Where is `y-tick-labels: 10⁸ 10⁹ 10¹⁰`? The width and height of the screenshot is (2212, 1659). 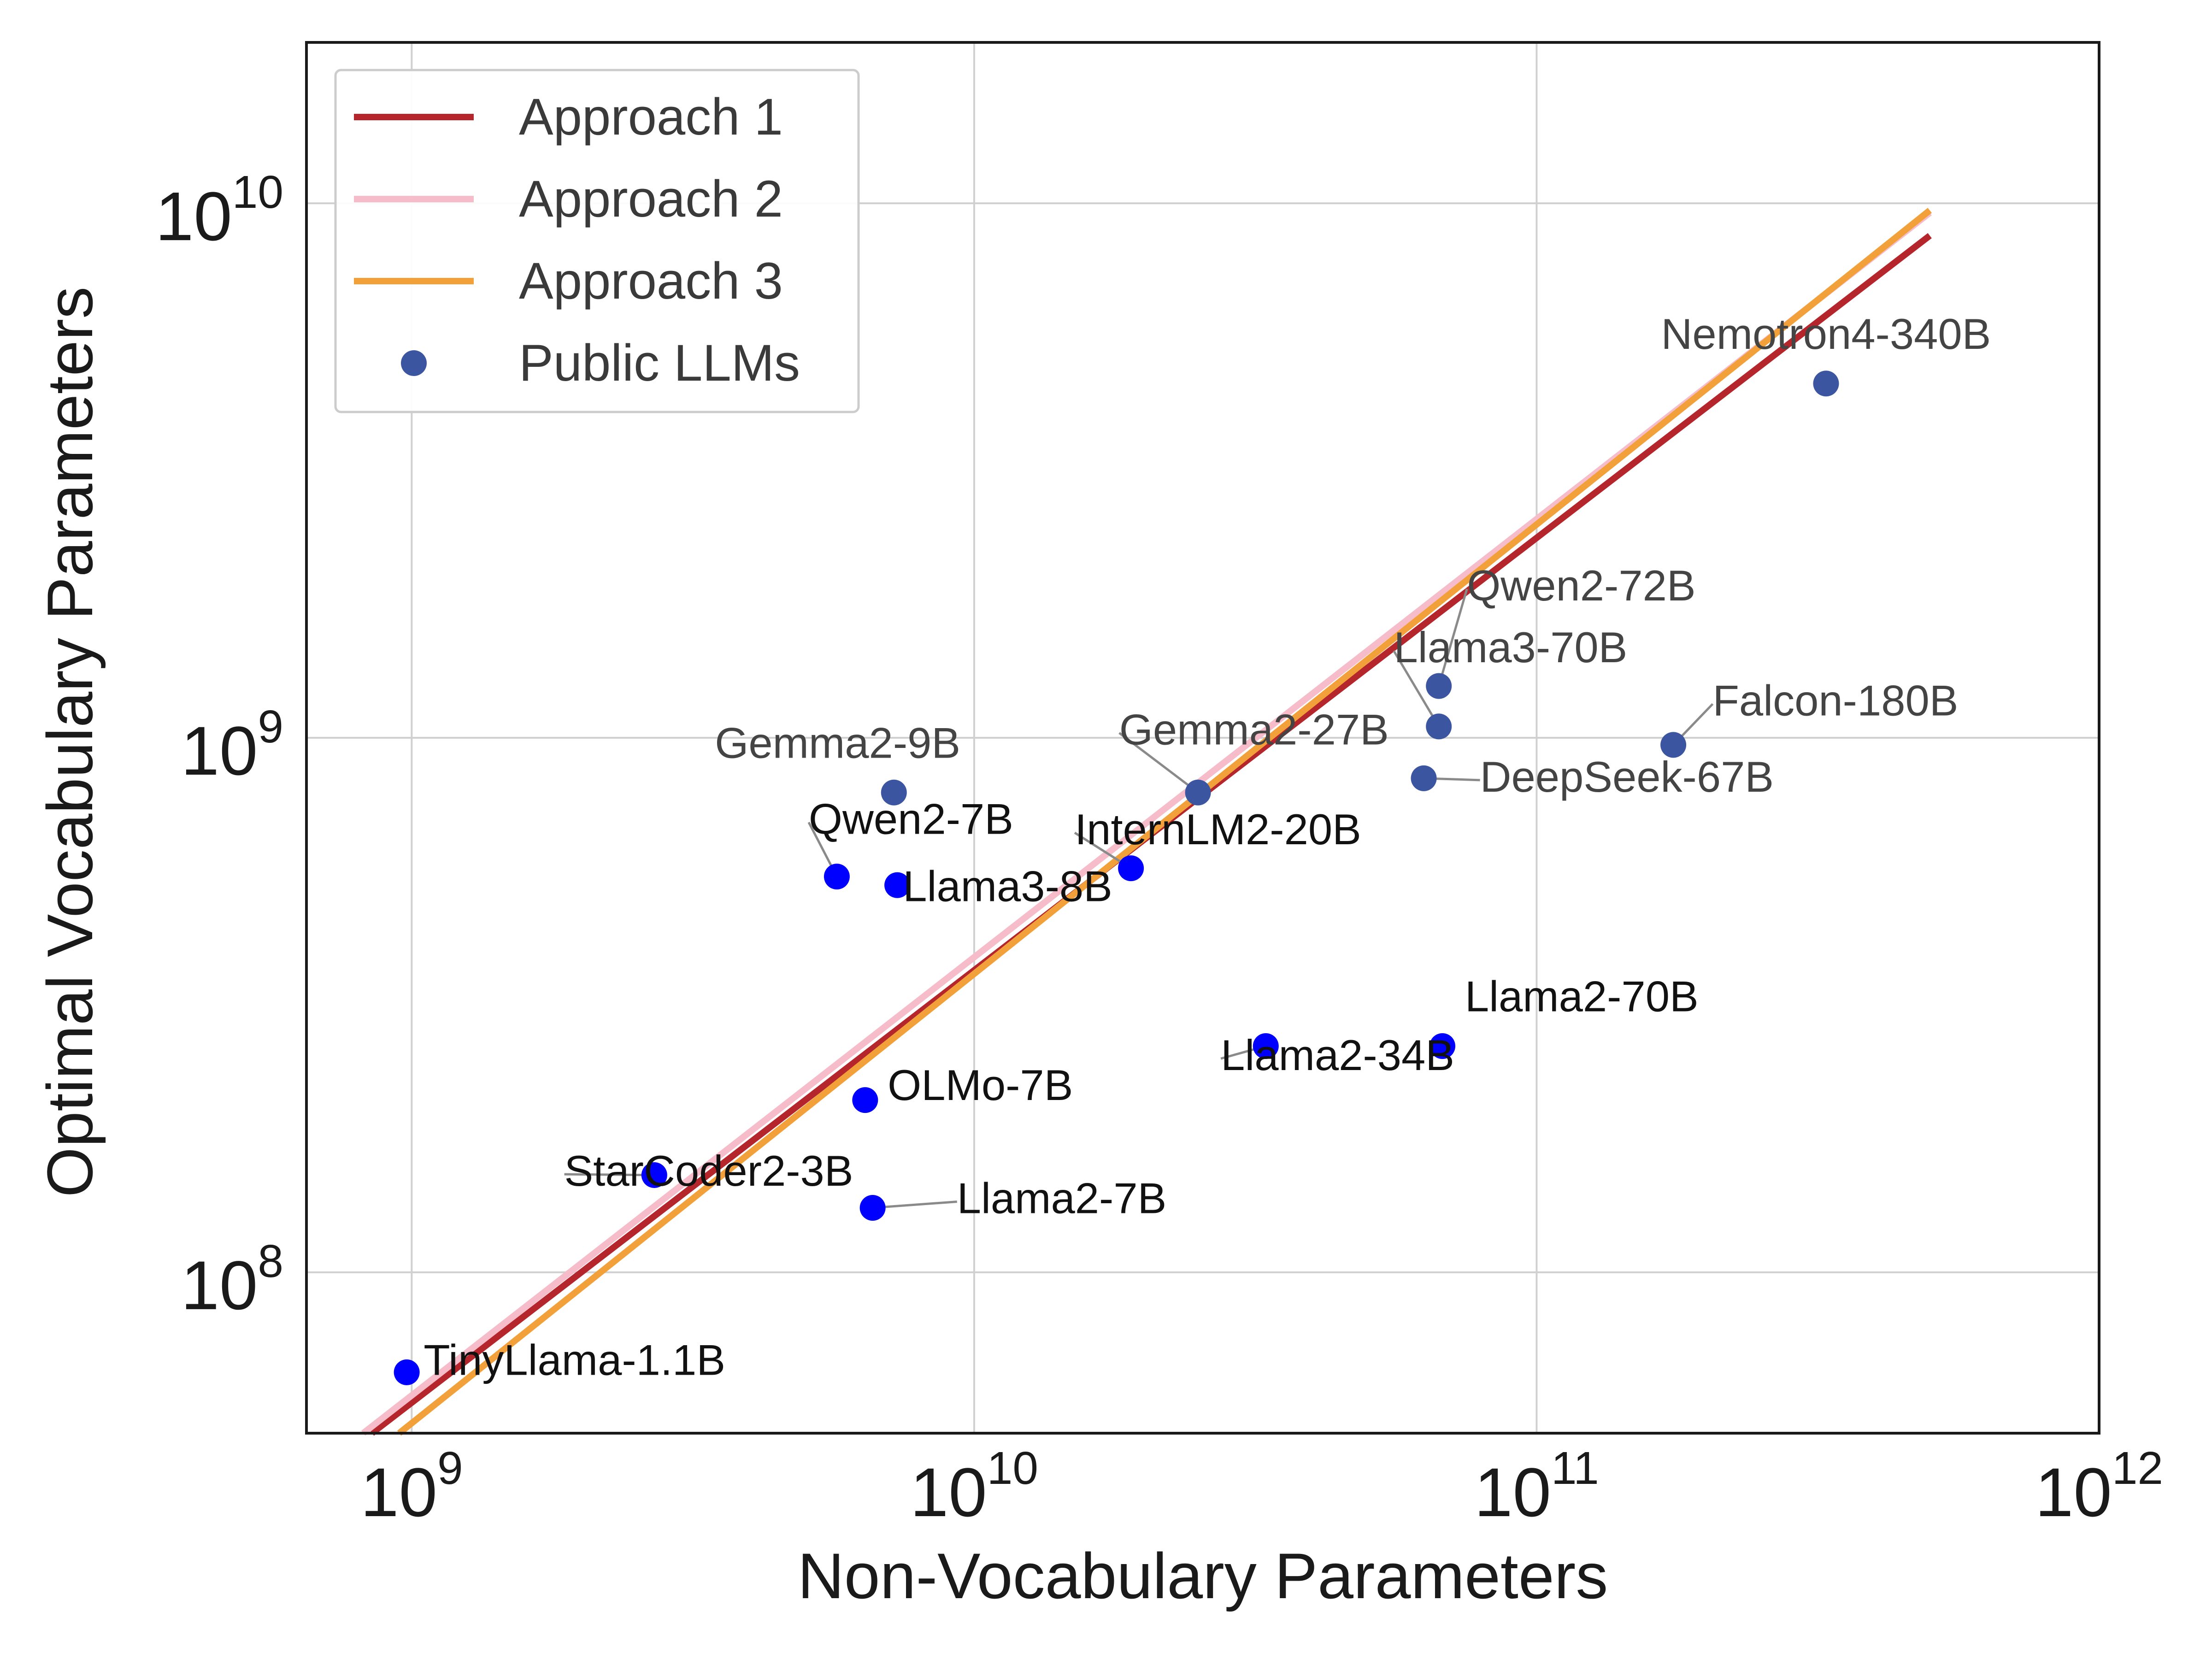
y-tick-labels: 10⁸ 10⁹ 10¹⁰ is located at coordinates (219, 745).